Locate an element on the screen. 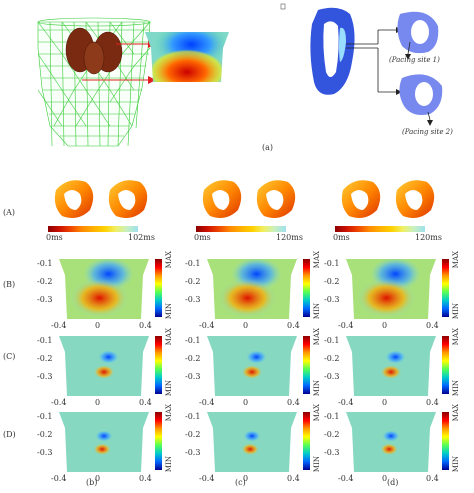 The height and width of the screenshot is (493, 474). column-label-d: (d) is located at coordinates (393, 482).